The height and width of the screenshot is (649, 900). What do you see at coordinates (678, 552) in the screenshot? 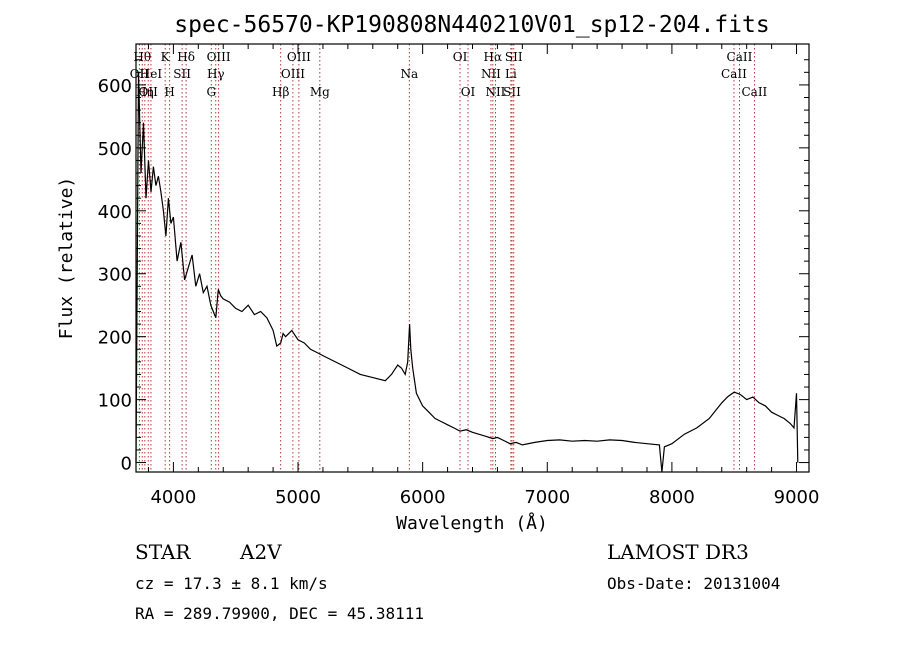
I see `survey-name: LAMOST DR3` at bounding box center [678, 552].